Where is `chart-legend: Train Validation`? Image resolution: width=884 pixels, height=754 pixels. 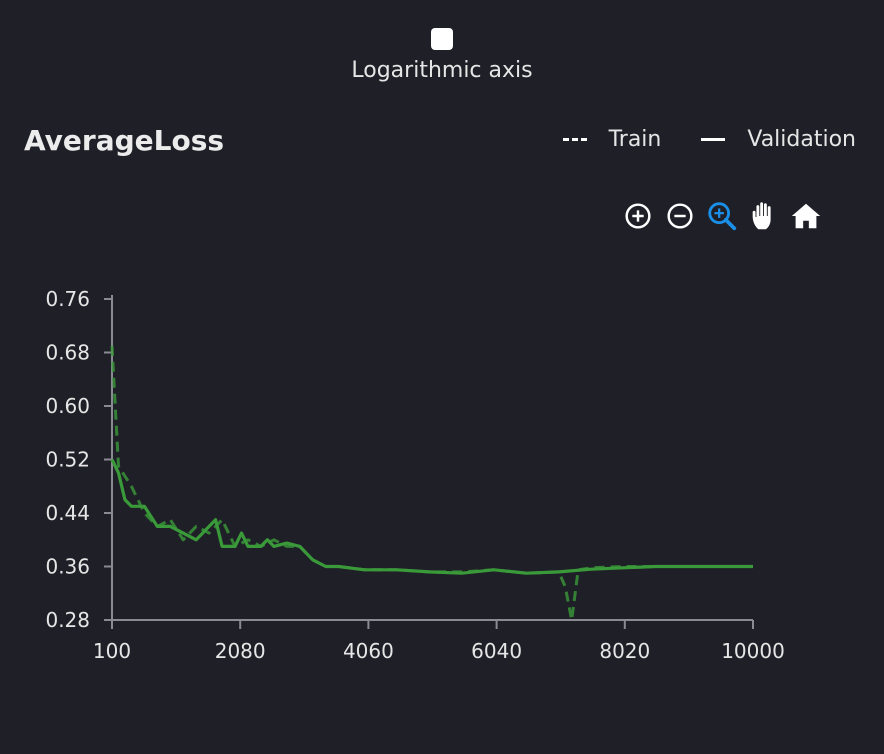
chart-legend: Train Validation is located at coordinates (709, 139).